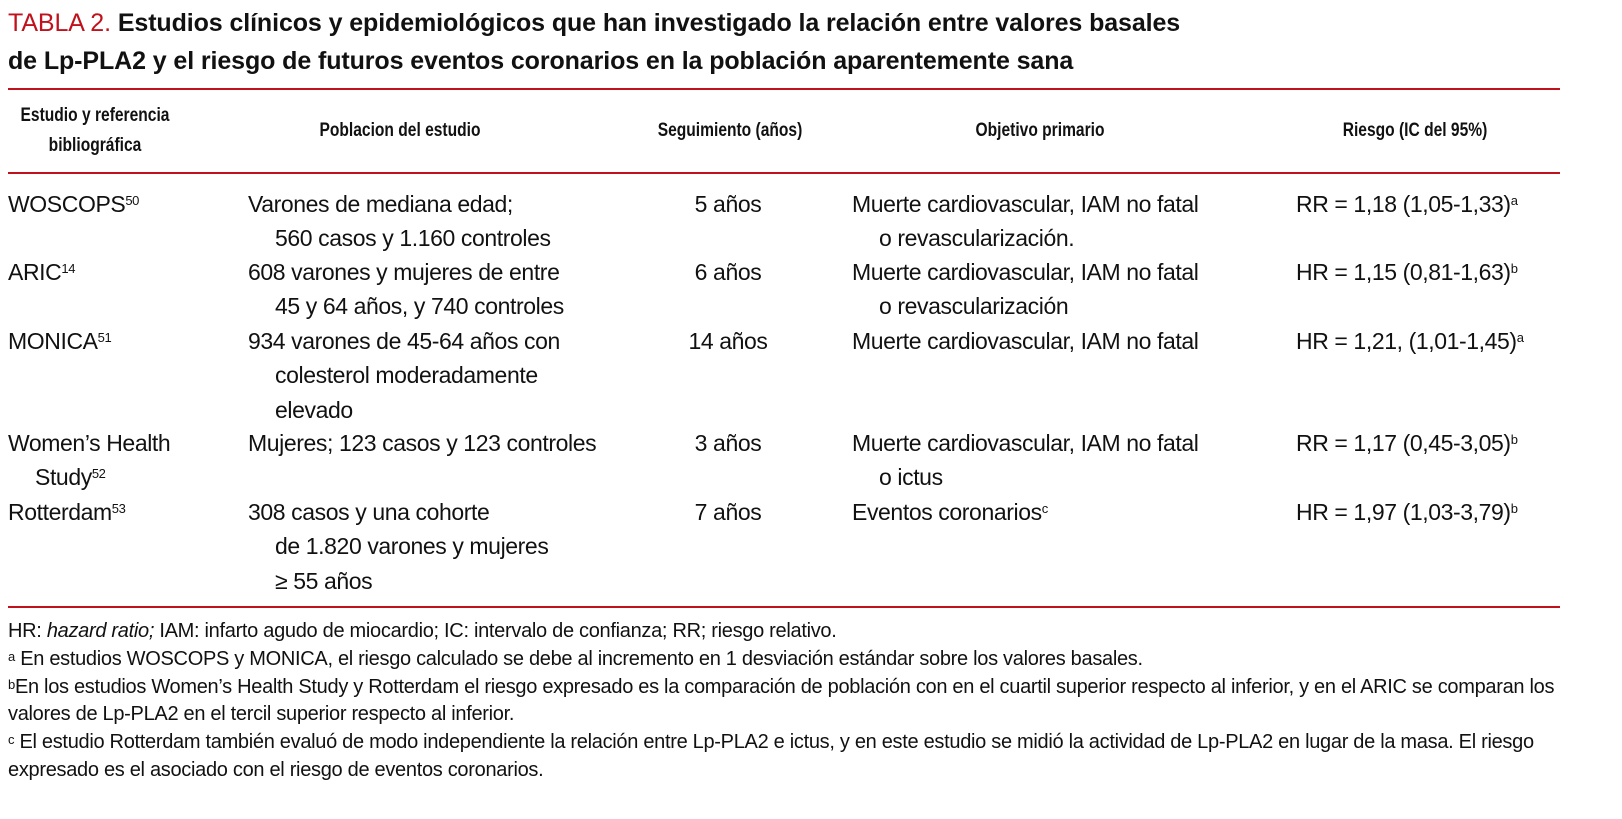  I want to click on cell-line: 7 años, so click(728, 512).